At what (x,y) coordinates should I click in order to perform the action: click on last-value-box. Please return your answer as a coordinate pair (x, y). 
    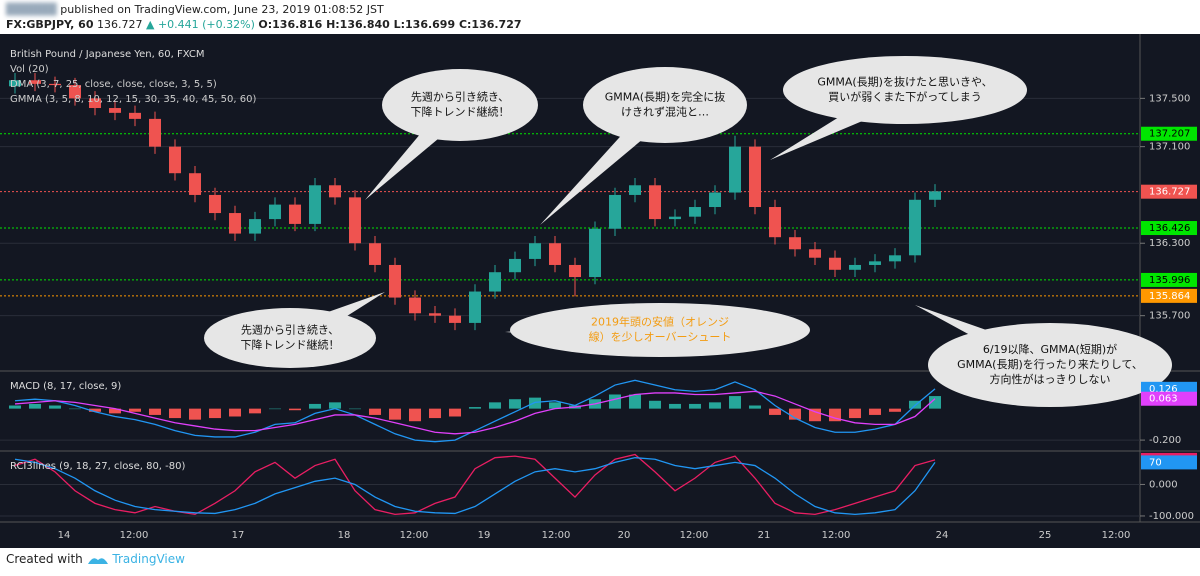
    Looking at the image, I should click on (1169, 462).